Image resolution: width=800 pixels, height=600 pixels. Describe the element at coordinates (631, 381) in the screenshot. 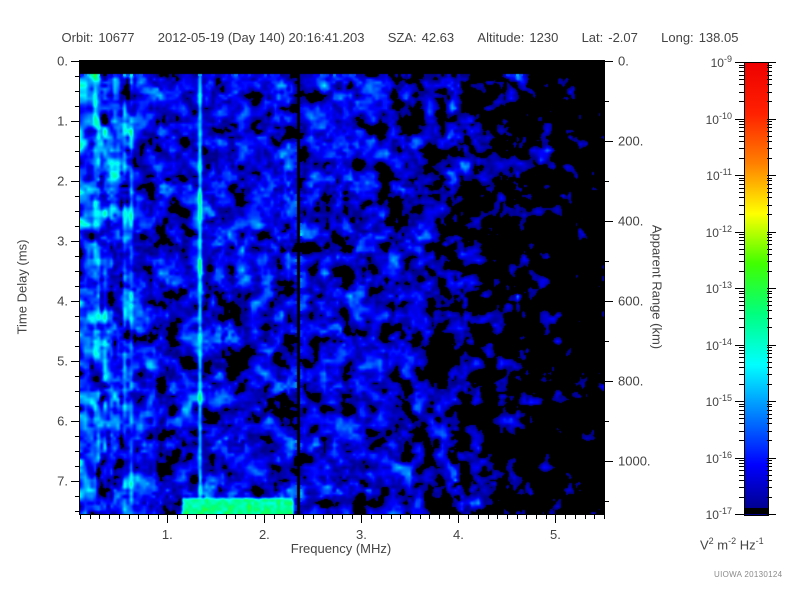

I see `y2-tick-label: 800.` at that location.